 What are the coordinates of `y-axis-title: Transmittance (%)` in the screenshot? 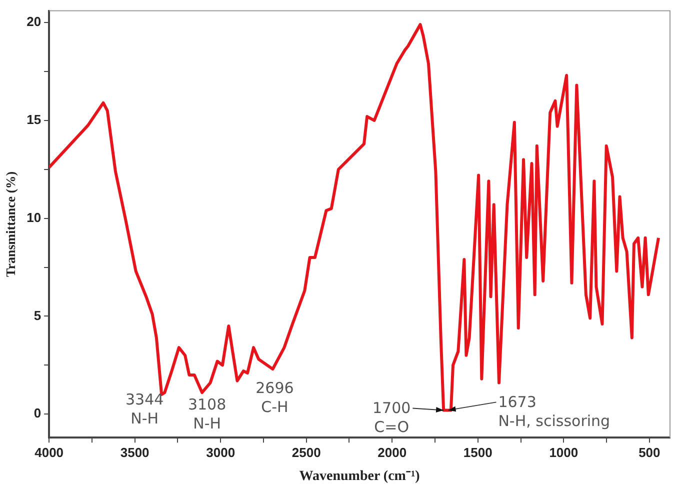 It's located at (10, 224).